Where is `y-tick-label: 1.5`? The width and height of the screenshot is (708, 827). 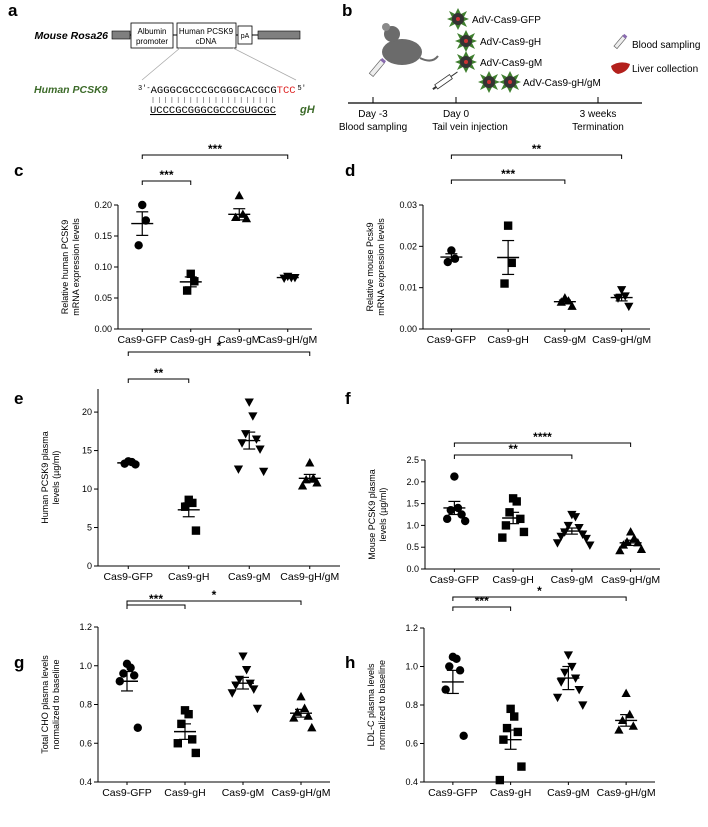
y-tick-label: 1.5 is located at coordinates (412, 504).